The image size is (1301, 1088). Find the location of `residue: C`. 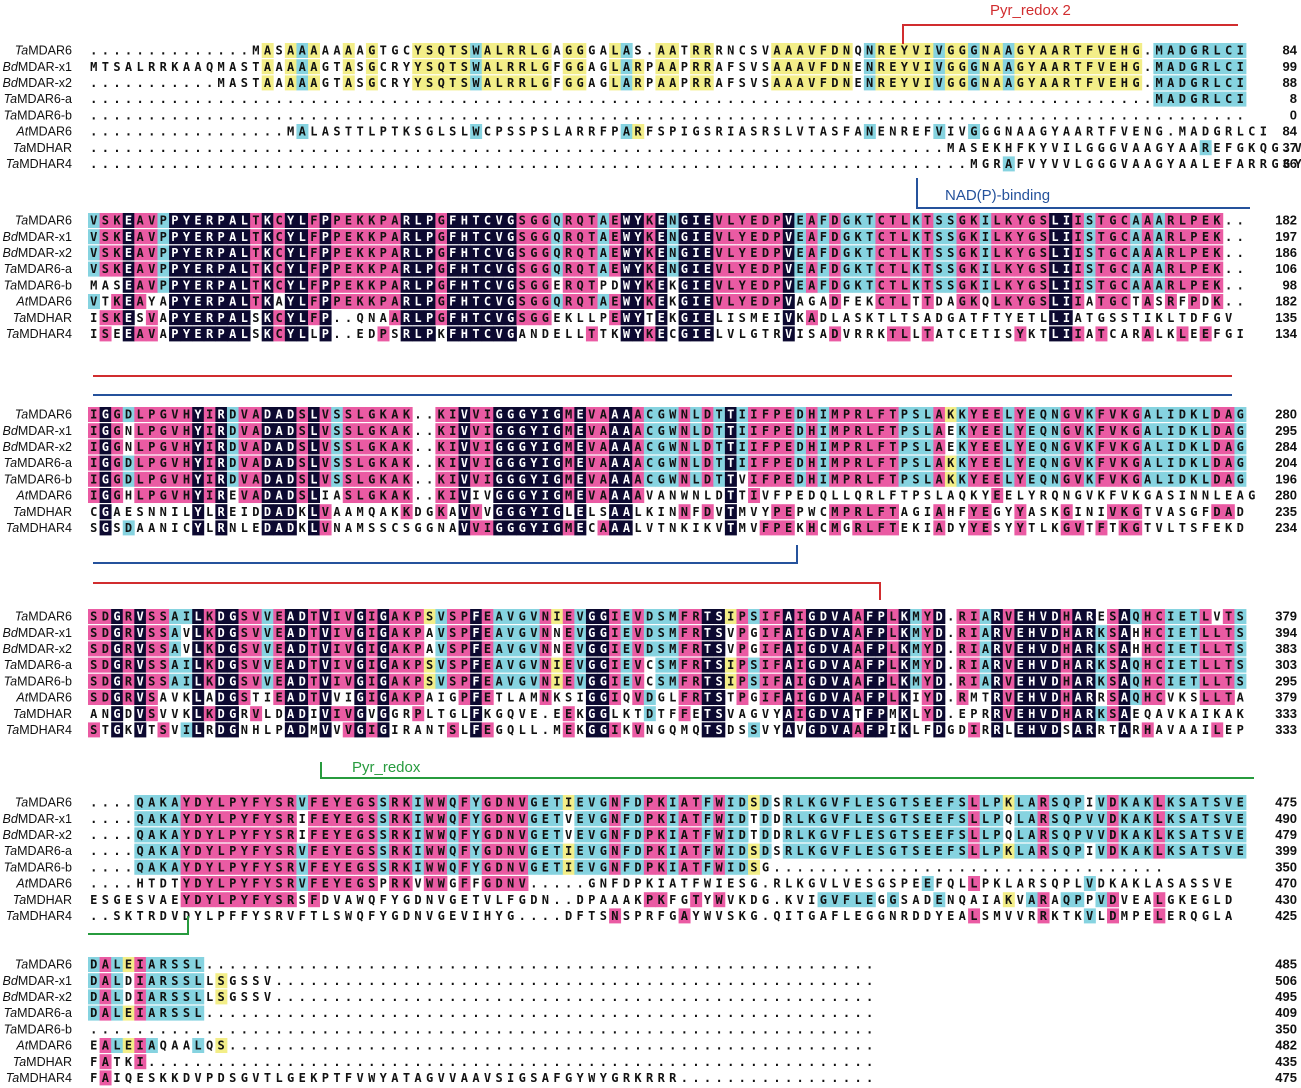

residue: C is located at coordinates (1228, 67).